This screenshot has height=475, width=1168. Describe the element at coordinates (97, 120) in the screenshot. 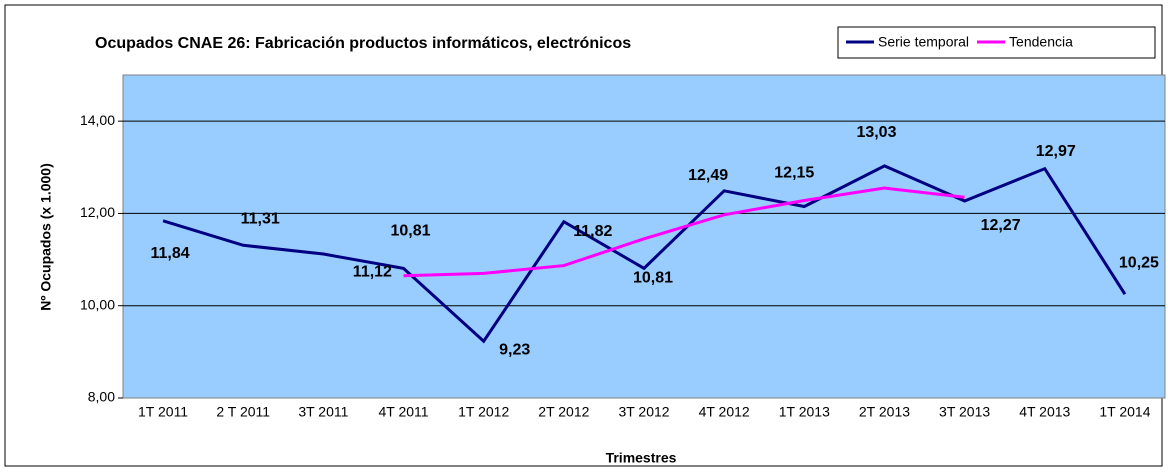

I see `y-tick-label: 14,00` at that location.